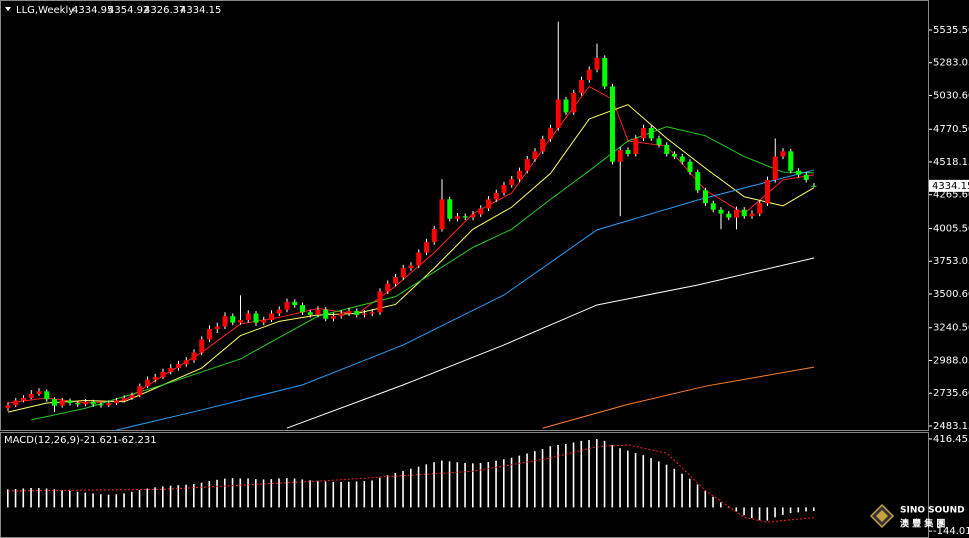 This screenshot has height=538, width=969. I want to click on y-tick-label: 3500.60, so click(951, 294).